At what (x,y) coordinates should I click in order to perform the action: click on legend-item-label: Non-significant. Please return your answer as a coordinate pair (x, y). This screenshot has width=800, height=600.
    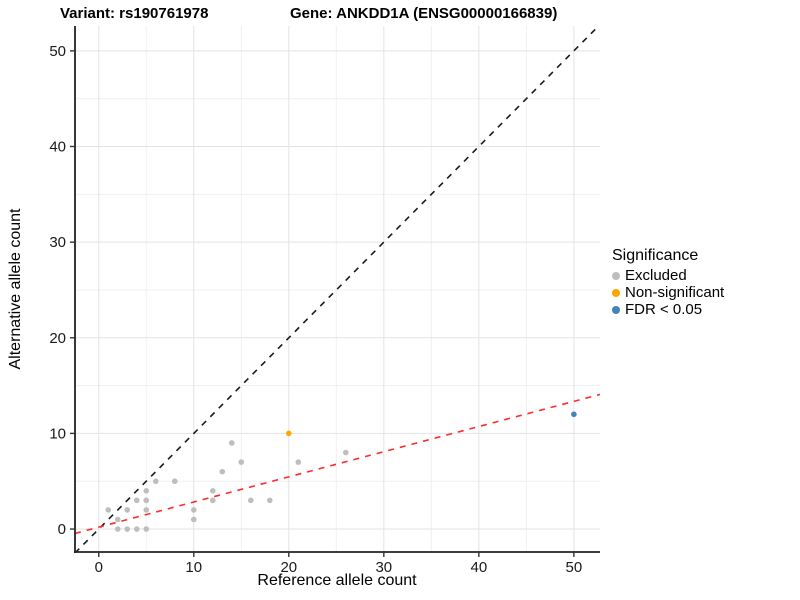
    Looking at the image, I should click on (675, 292).